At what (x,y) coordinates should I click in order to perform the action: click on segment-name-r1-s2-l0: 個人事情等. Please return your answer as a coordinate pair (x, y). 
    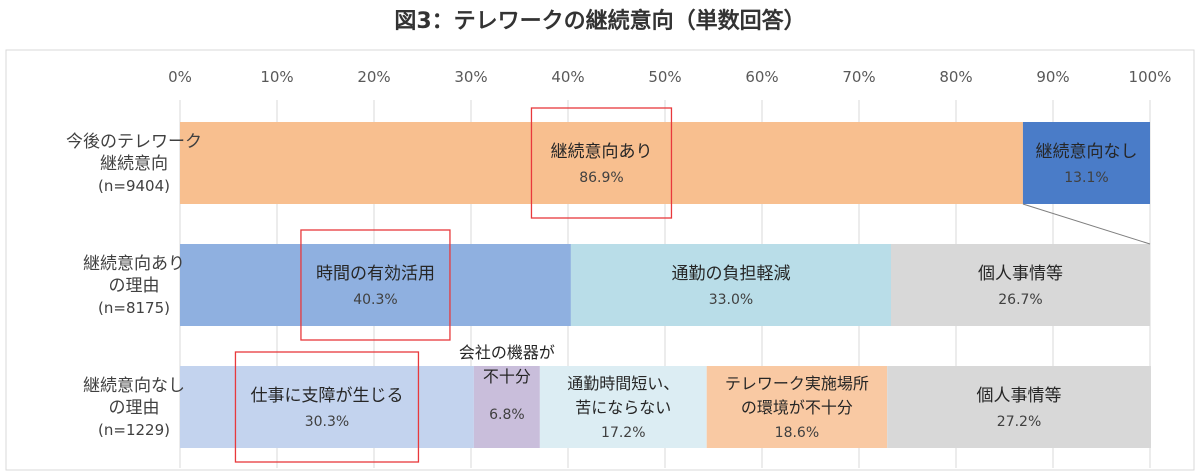
    Looking at the image, I should click on (1020, 274).